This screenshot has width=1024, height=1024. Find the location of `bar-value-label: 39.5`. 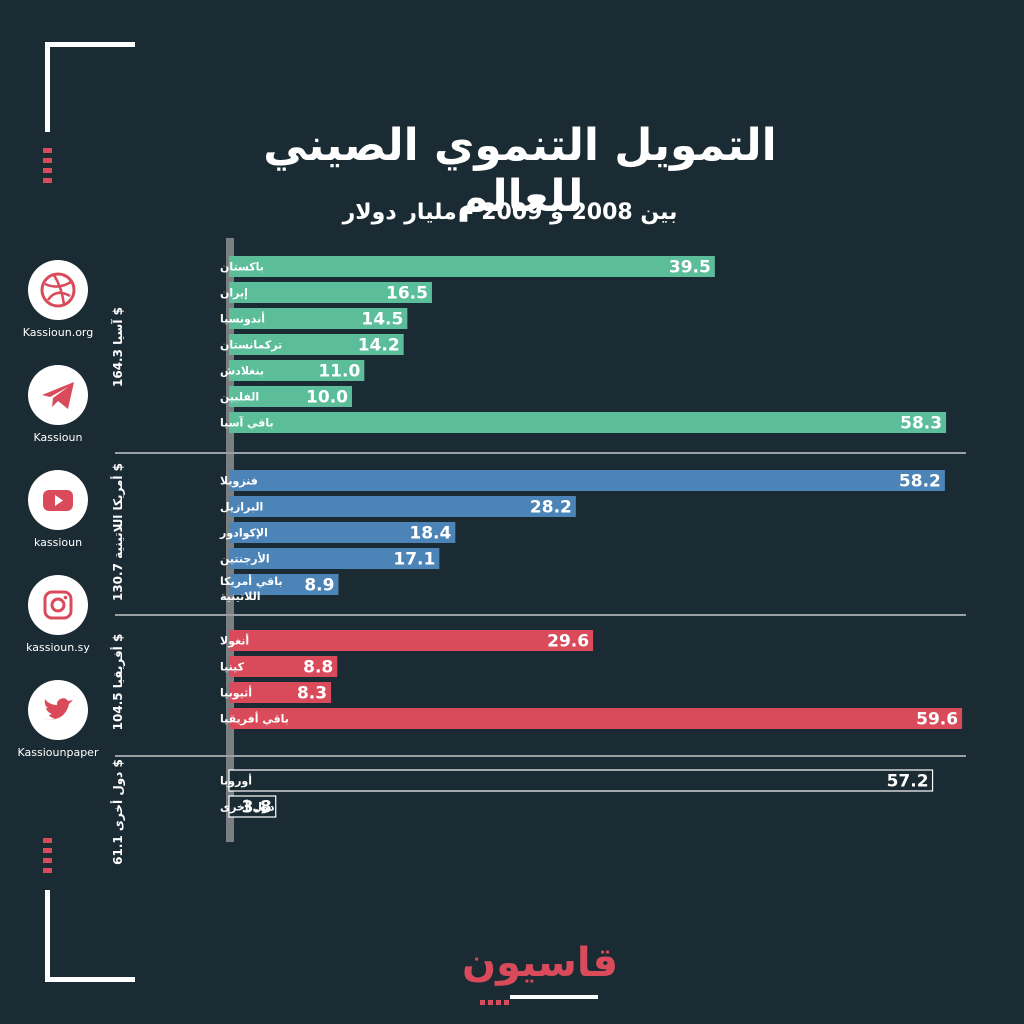

bar-value-label: 39.5 is located at coordinates (690, 268).